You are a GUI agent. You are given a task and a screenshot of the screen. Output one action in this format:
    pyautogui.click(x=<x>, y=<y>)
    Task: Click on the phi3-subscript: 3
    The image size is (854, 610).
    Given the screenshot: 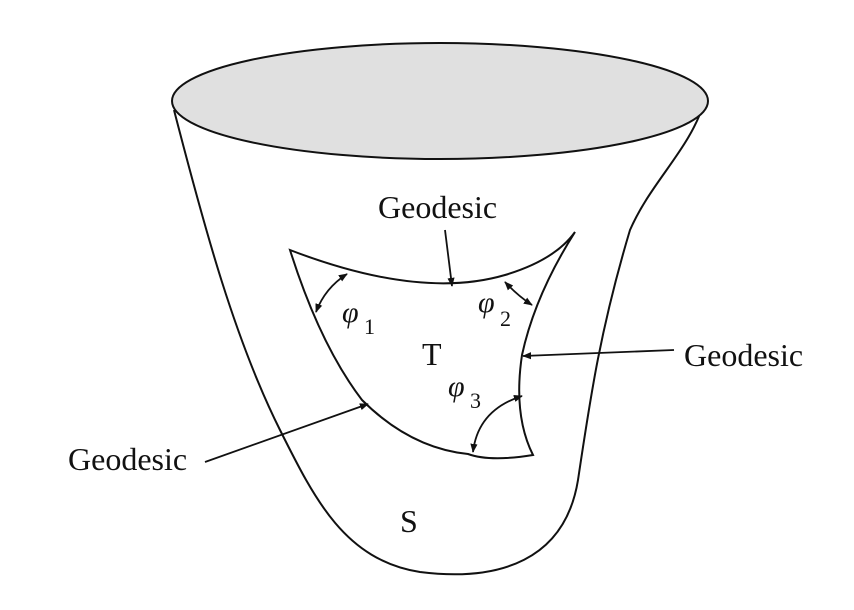 What is the action you would take?
    pyautogui.click(x=475, y=400)
    